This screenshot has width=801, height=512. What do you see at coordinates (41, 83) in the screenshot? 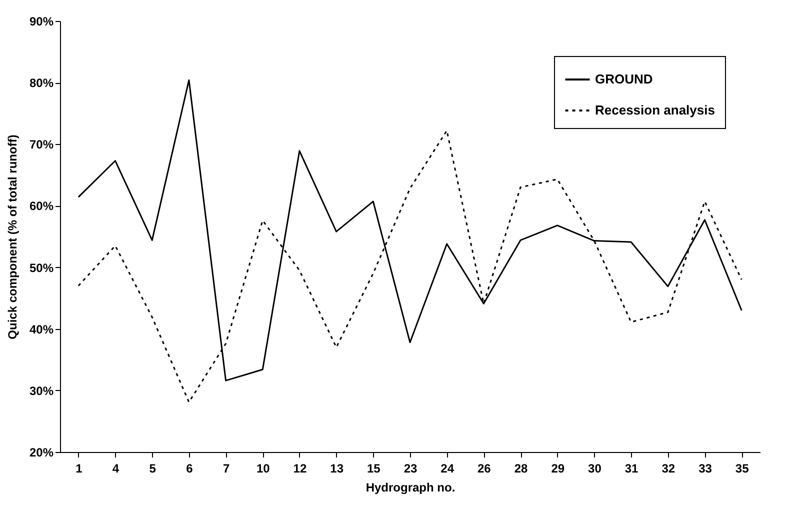
I see `y-tick-label: 80%` at bounding box center [41, 83].